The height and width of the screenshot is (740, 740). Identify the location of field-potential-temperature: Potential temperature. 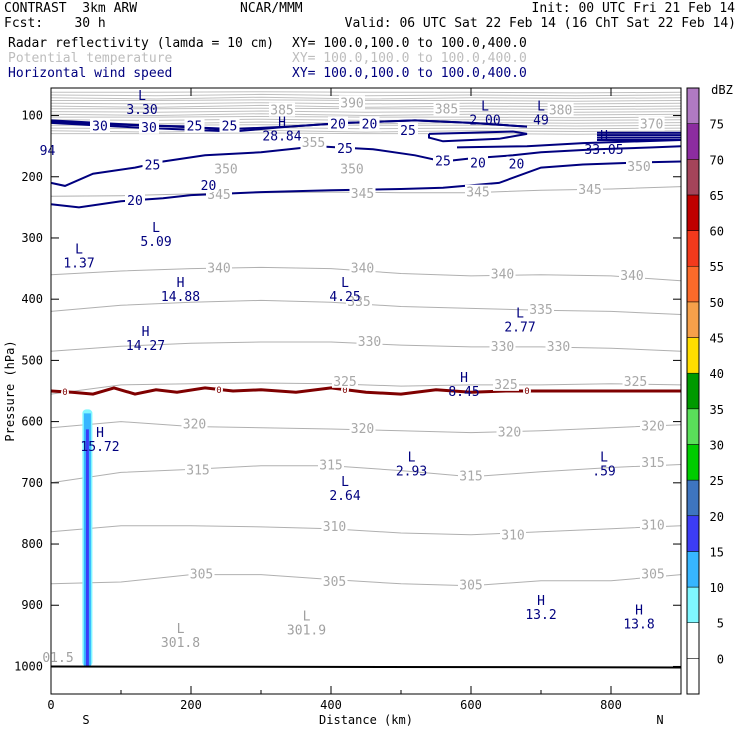
(90, 58).